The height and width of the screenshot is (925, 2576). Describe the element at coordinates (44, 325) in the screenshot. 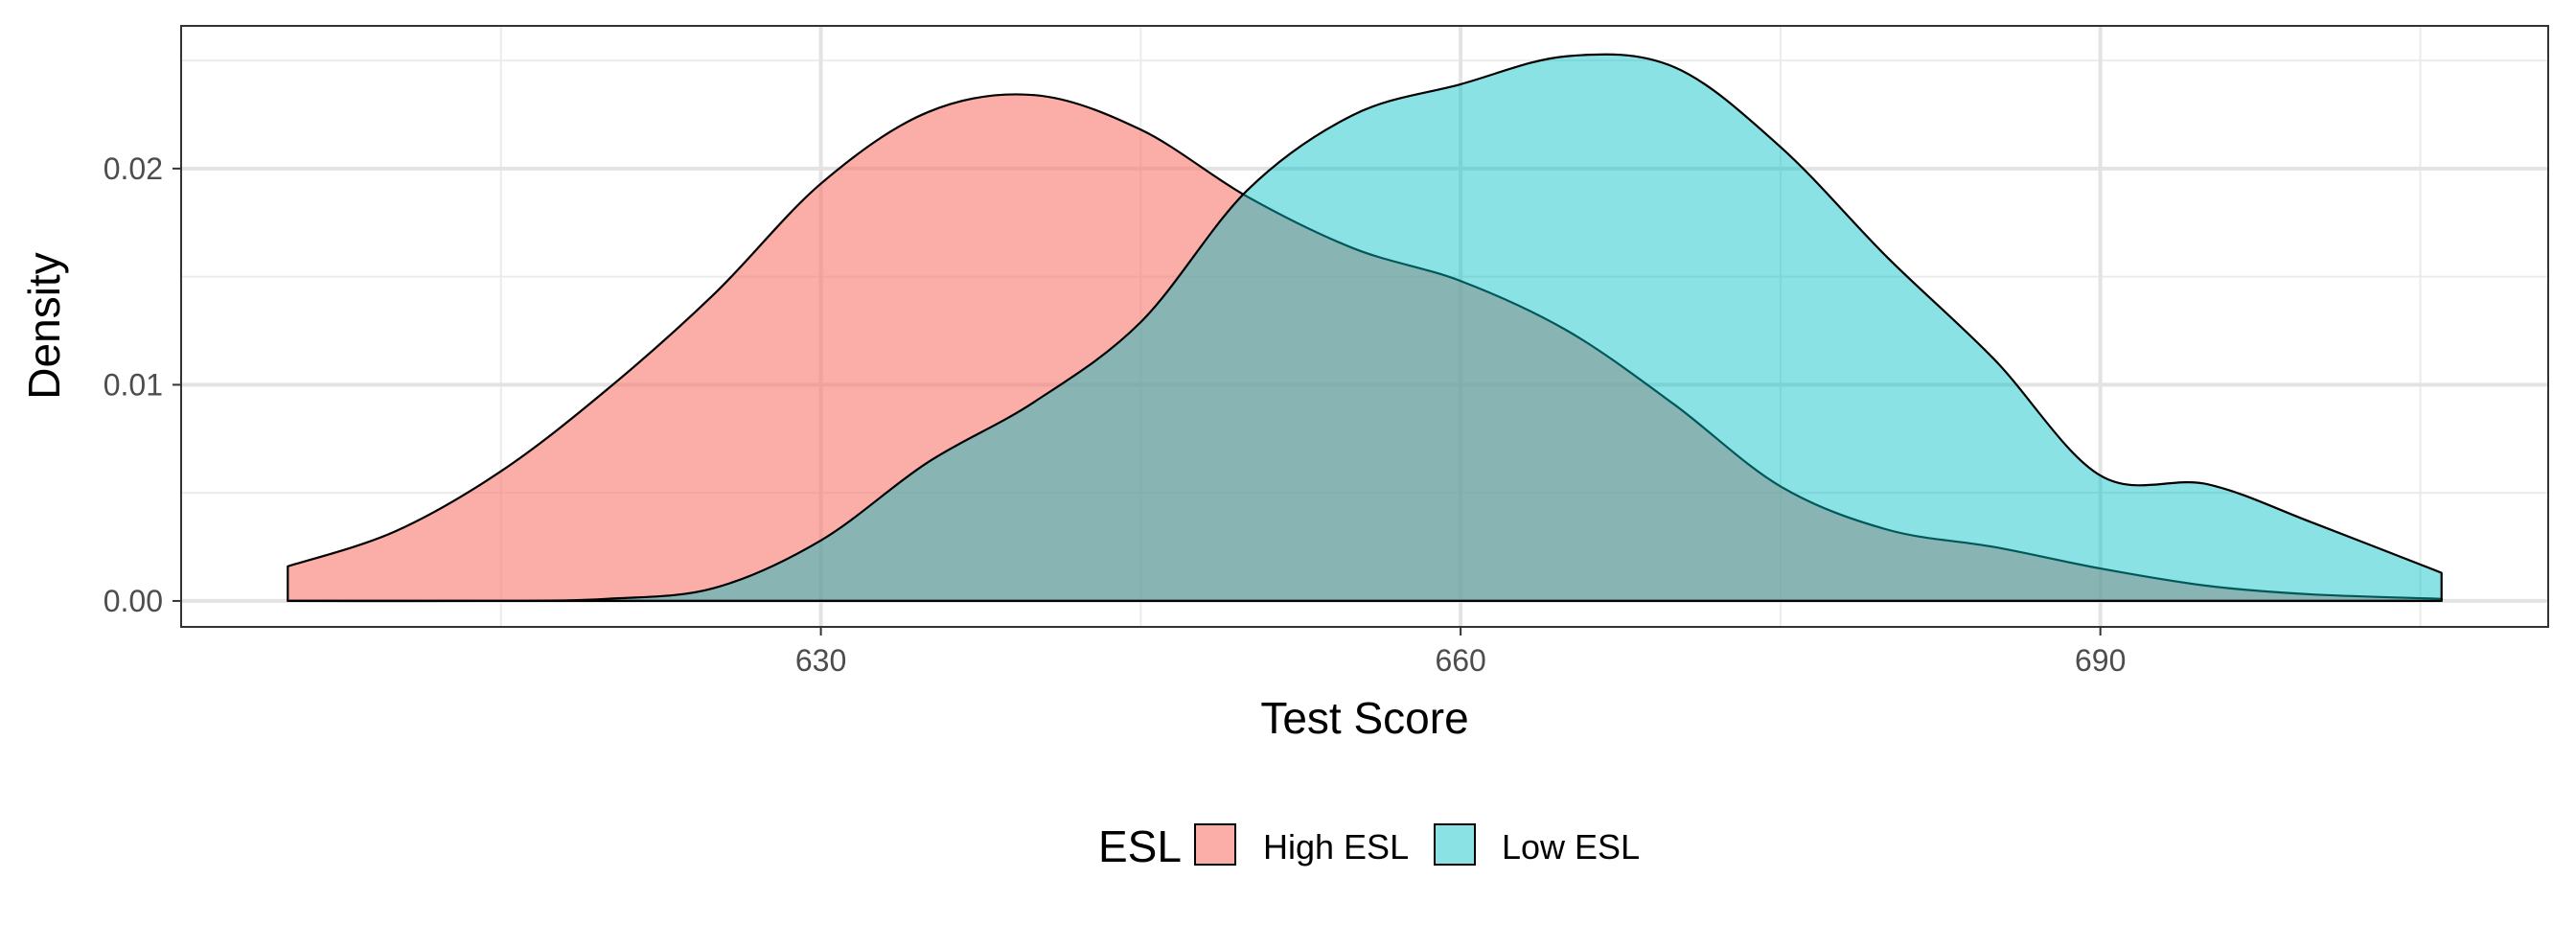

I see `y-axis-title: Density` at that location.